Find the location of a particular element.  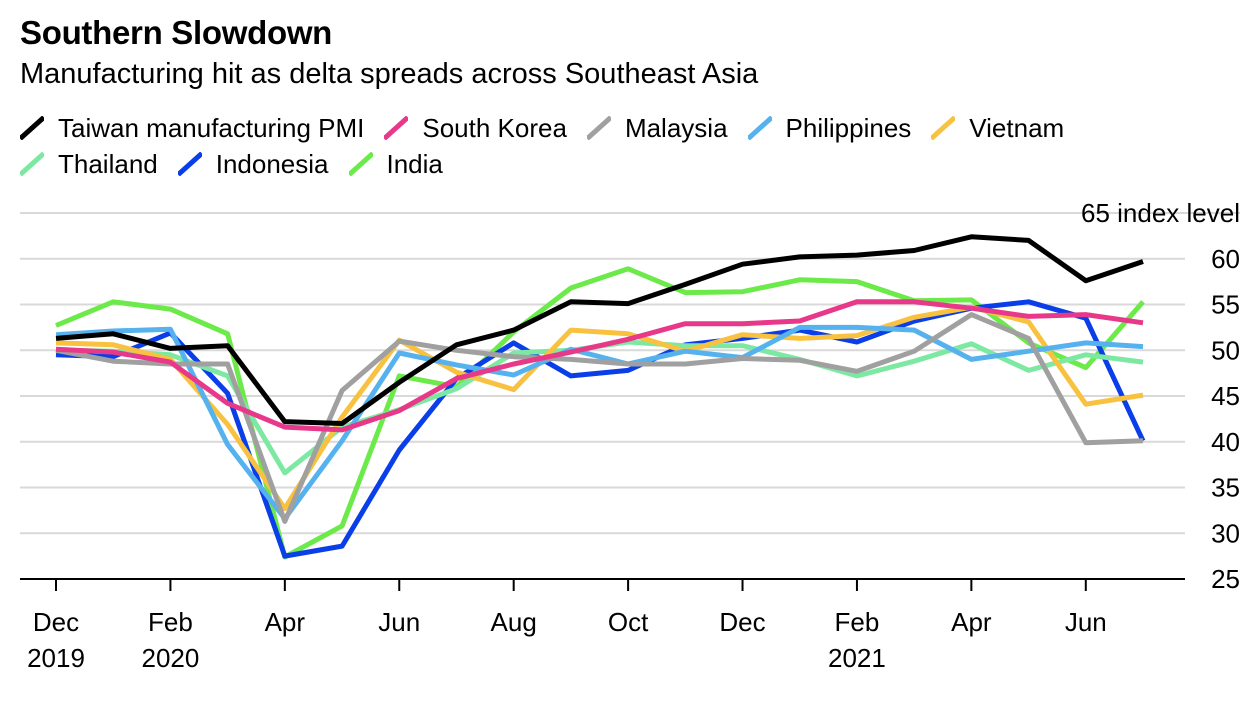

legend-item-vietnam: Vietnam is located at coordinates (997, 128).